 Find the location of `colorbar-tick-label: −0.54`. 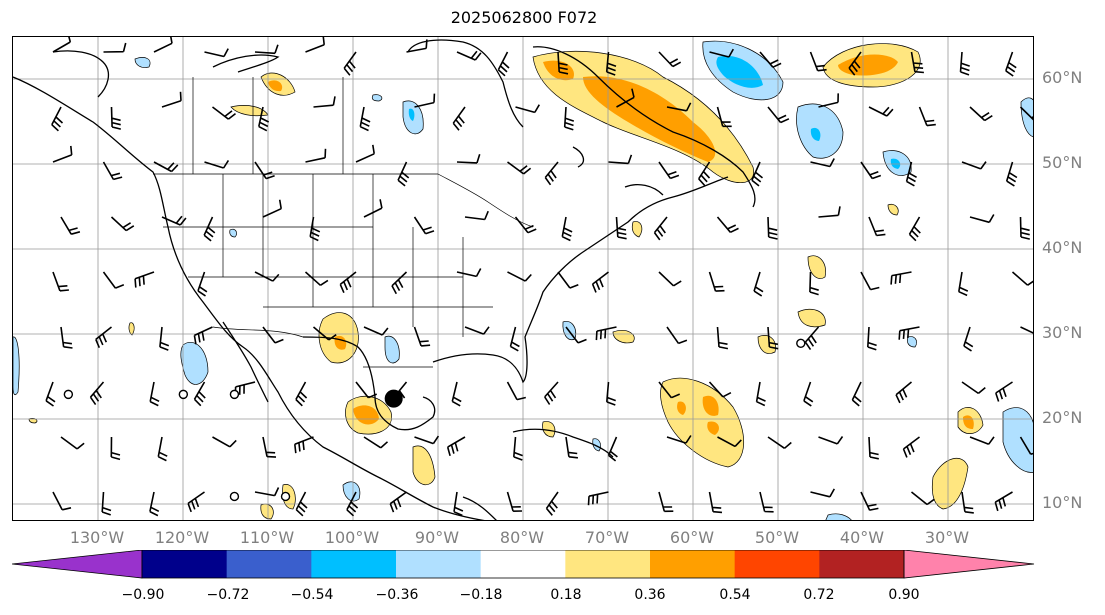

colorbar-tick-label: −0.54 is located at coordinates (312, 595).